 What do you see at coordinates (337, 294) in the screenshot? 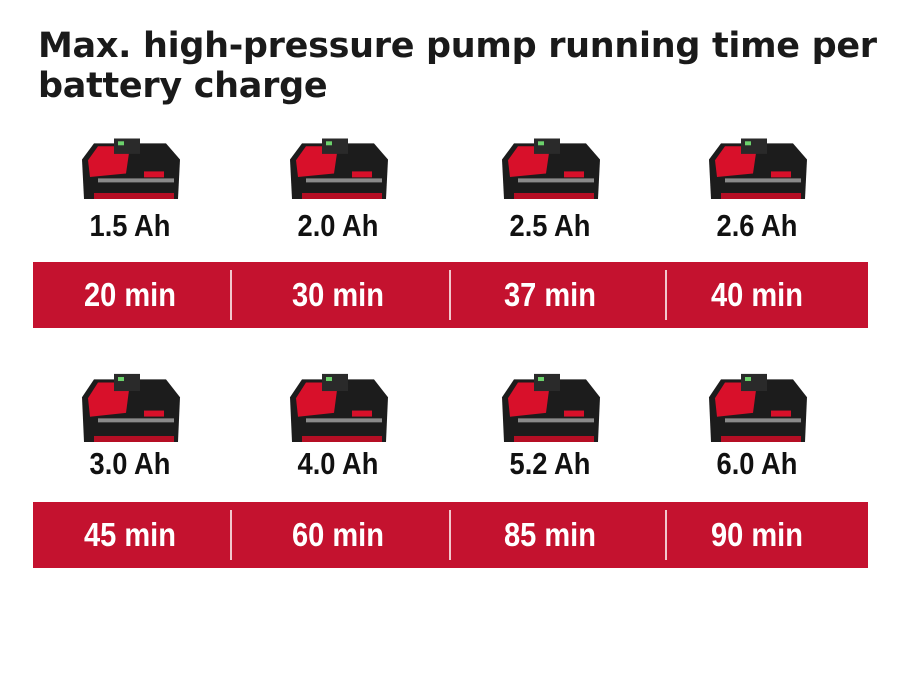
I see `runtime-value: 30 min` at bounding box center [337, 294].